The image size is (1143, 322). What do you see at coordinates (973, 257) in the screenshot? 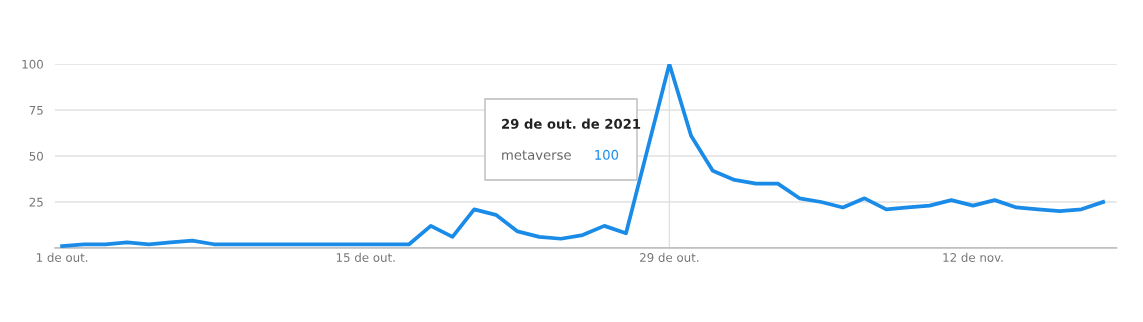
I see `x-tick-label: 12 de nov.` at bounding box center [973, 257].